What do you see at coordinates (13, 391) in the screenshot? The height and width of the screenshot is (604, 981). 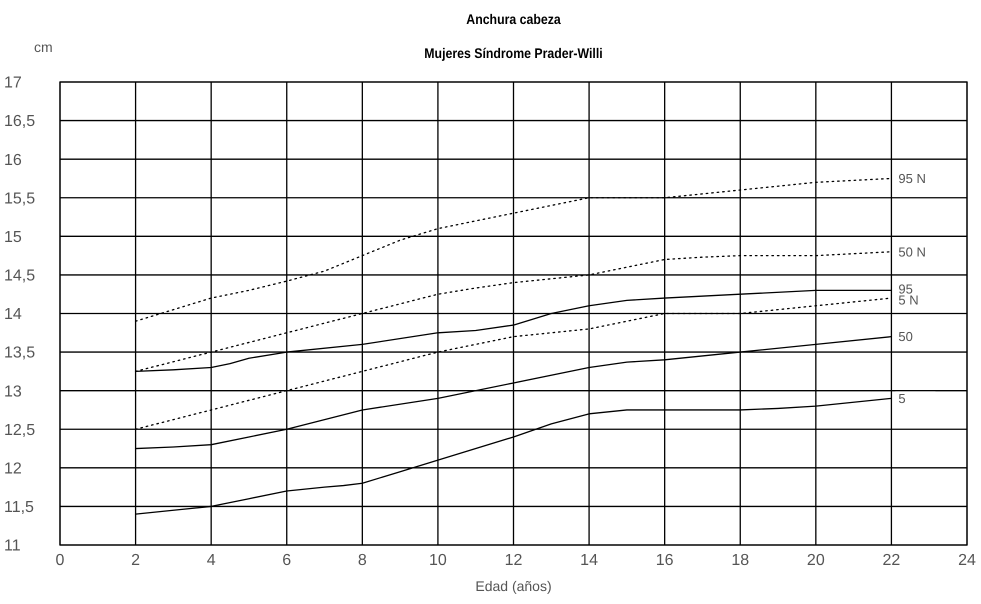 I see `y-tick-label: 13` at bounding box center [13, 391].